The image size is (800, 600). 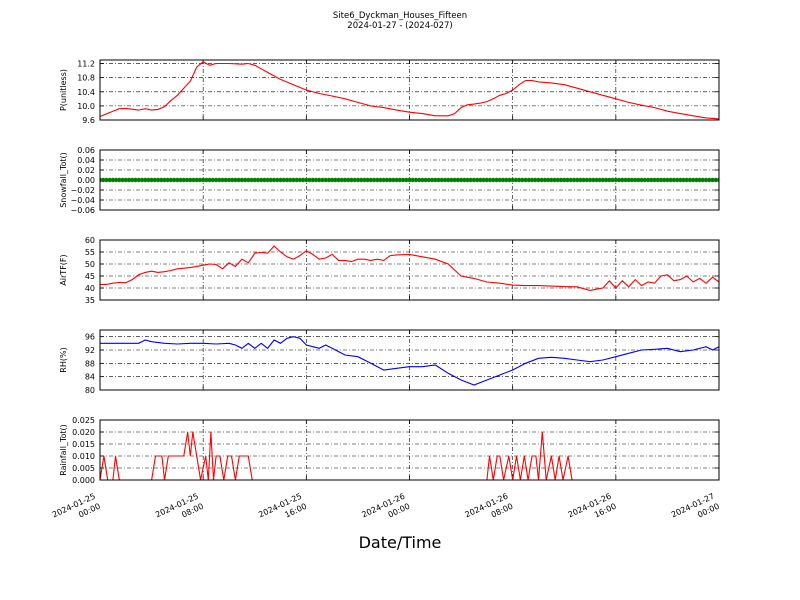 What do you see at coordinates (63, 90) in the screenshot?
I see `y-axis-label: P(unitless)` at bounding box center [63, 90].